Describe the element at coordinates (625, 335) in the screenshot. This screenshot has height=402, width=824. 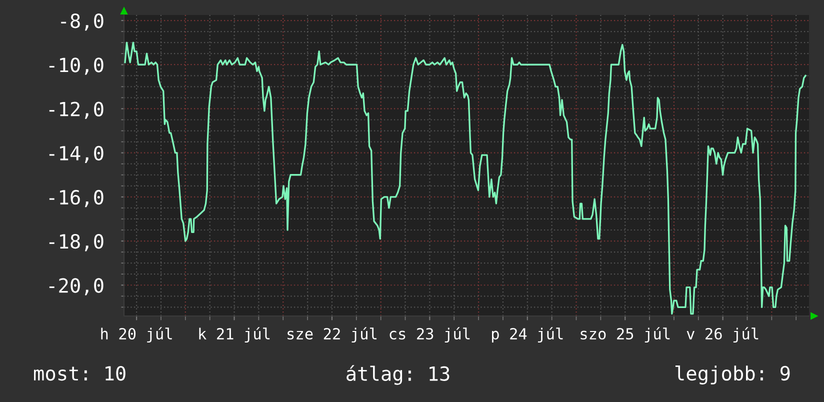
I see `x-tick-label: szo 25 júl` at that location.